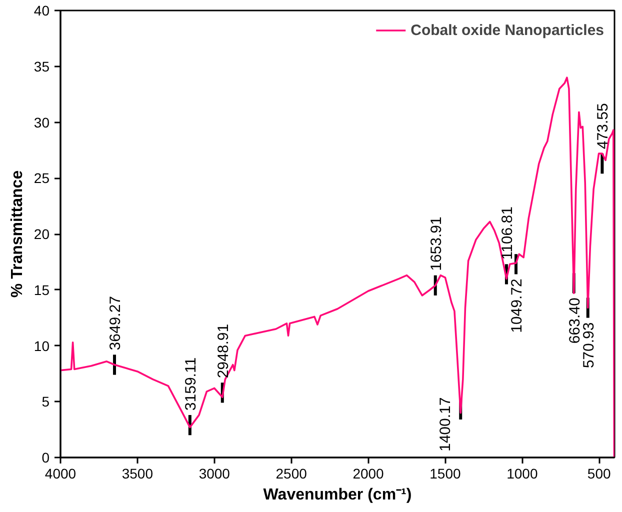 This screenshot has width=622, height=512. What do you see at coordinates (42, 66) in the screenshot?
I see `y-tick-label: 35` at bounding box center [42, 66].